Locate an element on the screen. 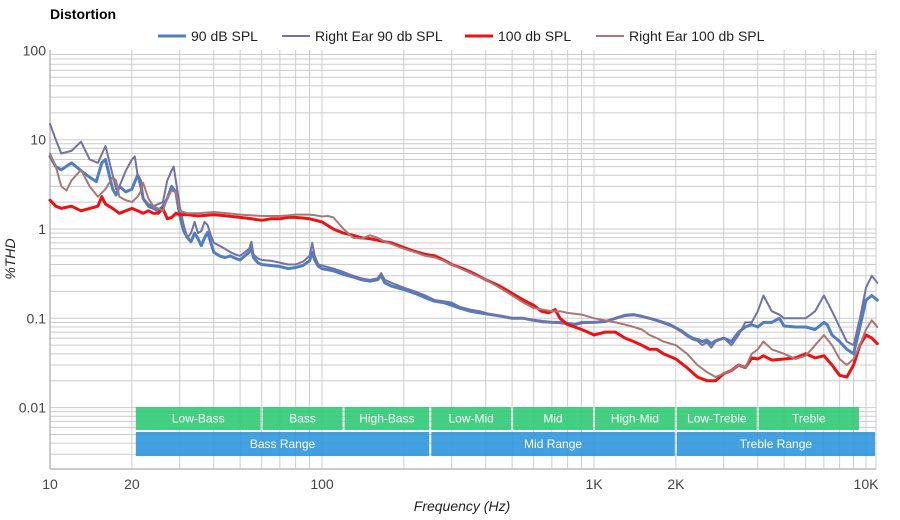 Image resolution: width=900 pixels, height=520 pixels. y-tick-label: 10 is located at coordinates (38, 140).